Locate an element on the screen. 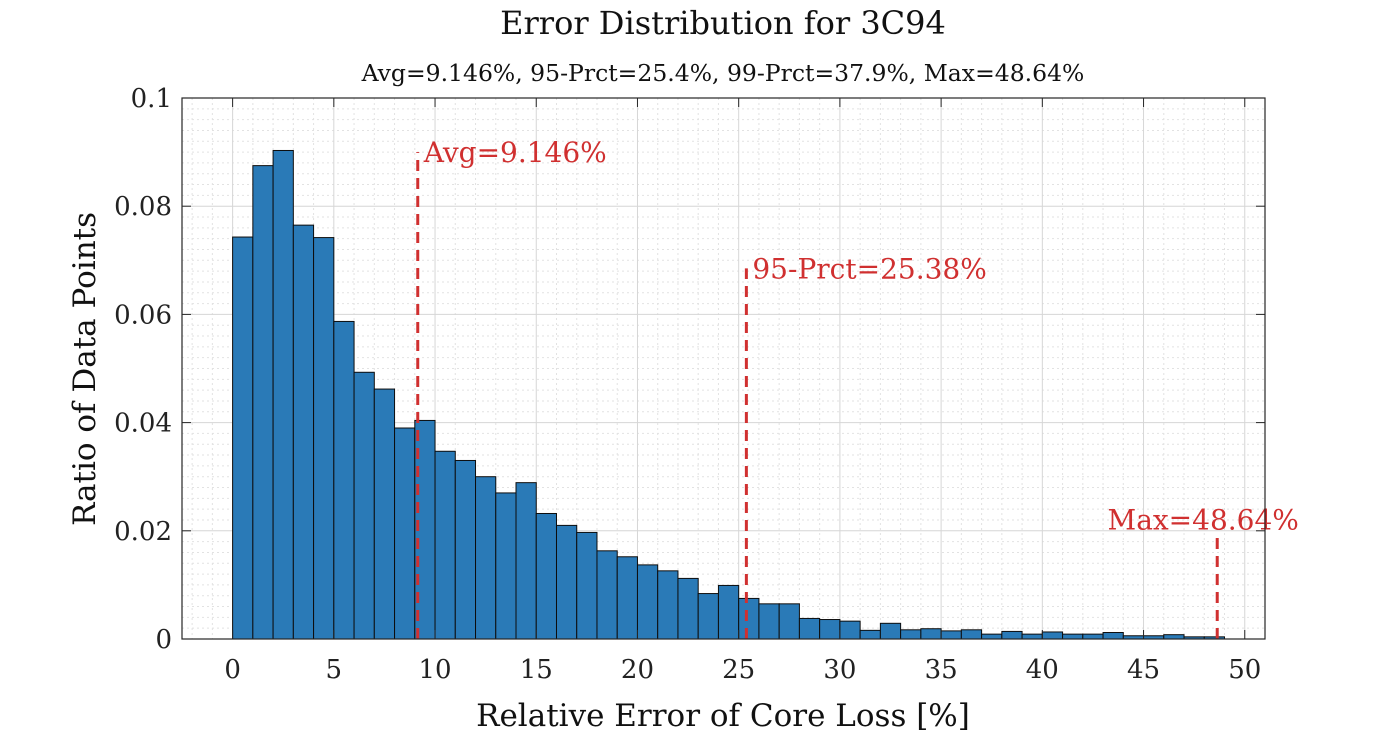 This screenshot has width=1399, height=737. x-tick-label: 35 is located at coordinates (941, 670).